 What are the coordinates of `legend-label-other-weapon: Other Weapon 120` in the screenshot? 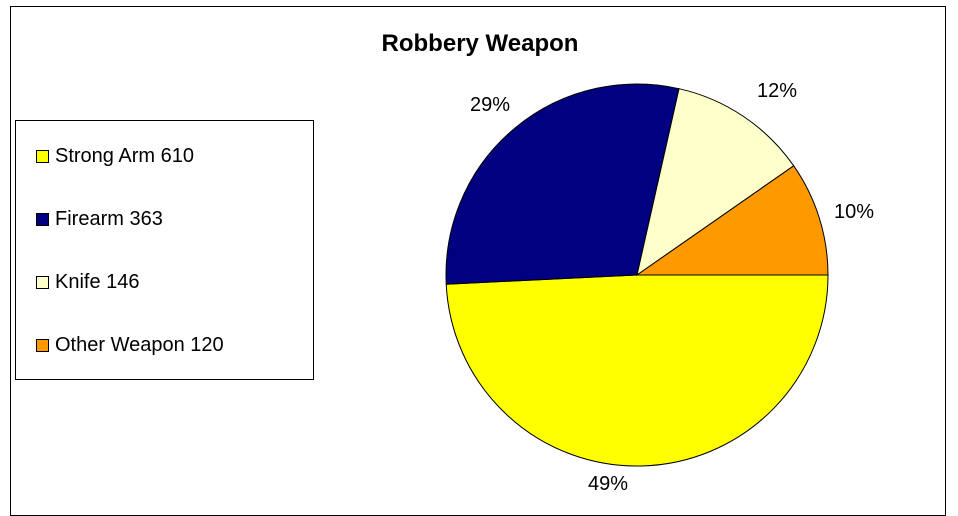 It's located at (139, 345).